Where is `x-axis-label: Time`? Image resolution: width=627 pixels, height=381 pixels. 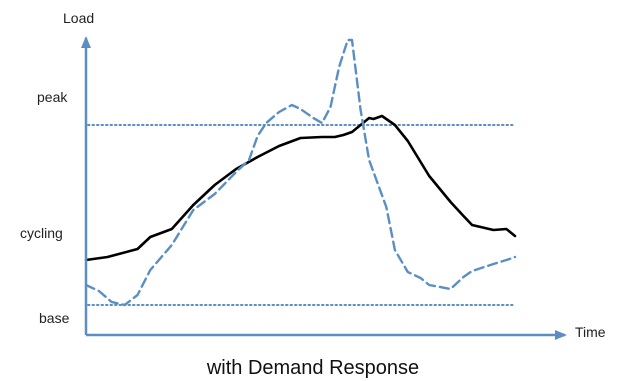 x-axis-label: Time is located at coordinates (590, 332).